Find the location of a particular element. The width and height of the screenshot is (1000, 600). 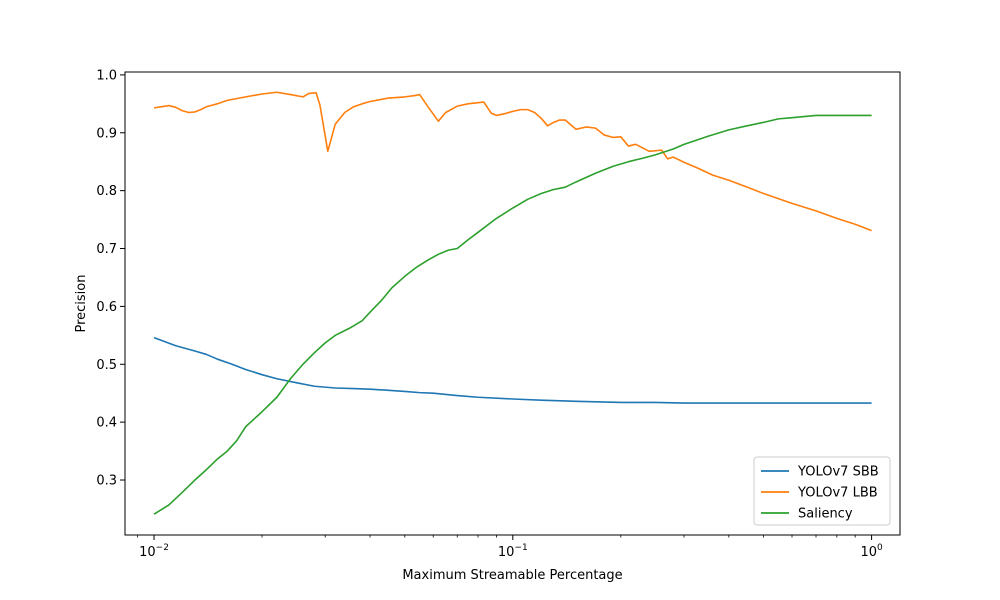

x-axis-ticks: 10⁻² 10⁻¹ 10⁰ is located at coordinates (510, 547).